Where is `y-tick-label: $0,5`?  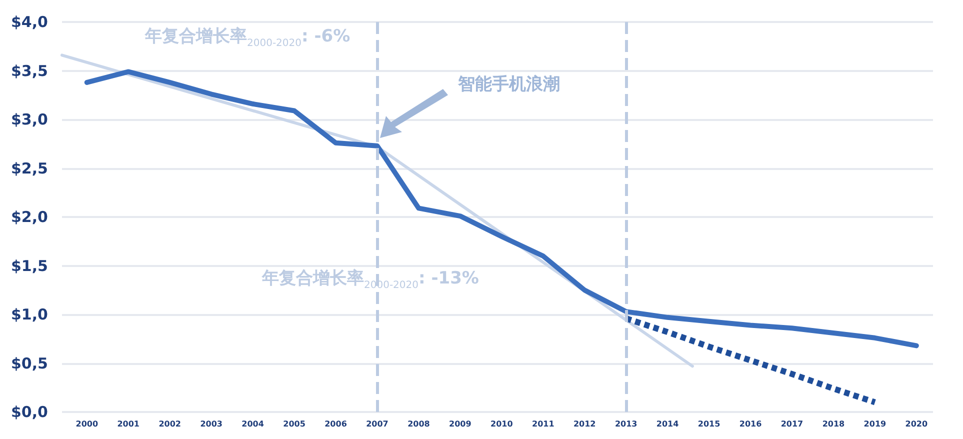 y-tick-label: $0,5 is located at coordinates (29, 363).